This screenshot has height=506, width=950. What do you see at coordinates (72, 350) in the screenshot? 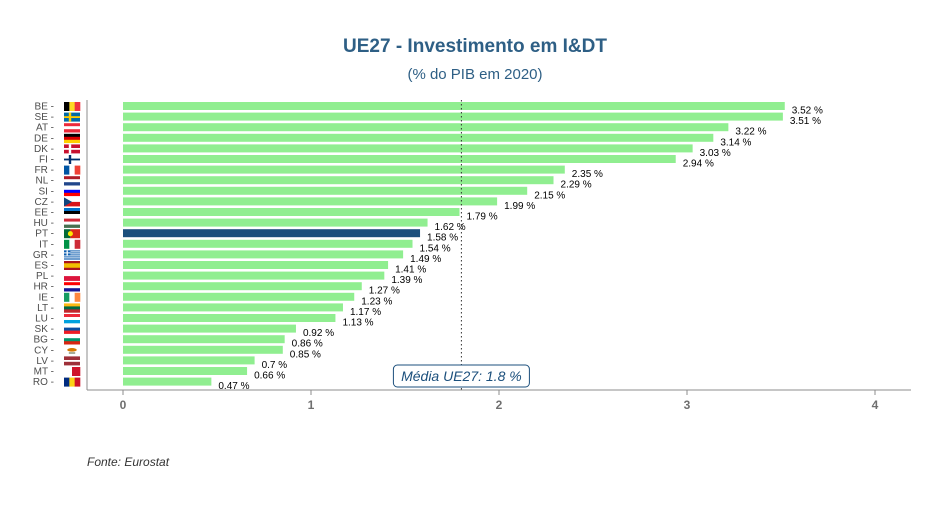
I see `cyprus-flag-icon` at bounding box center [72, 350].